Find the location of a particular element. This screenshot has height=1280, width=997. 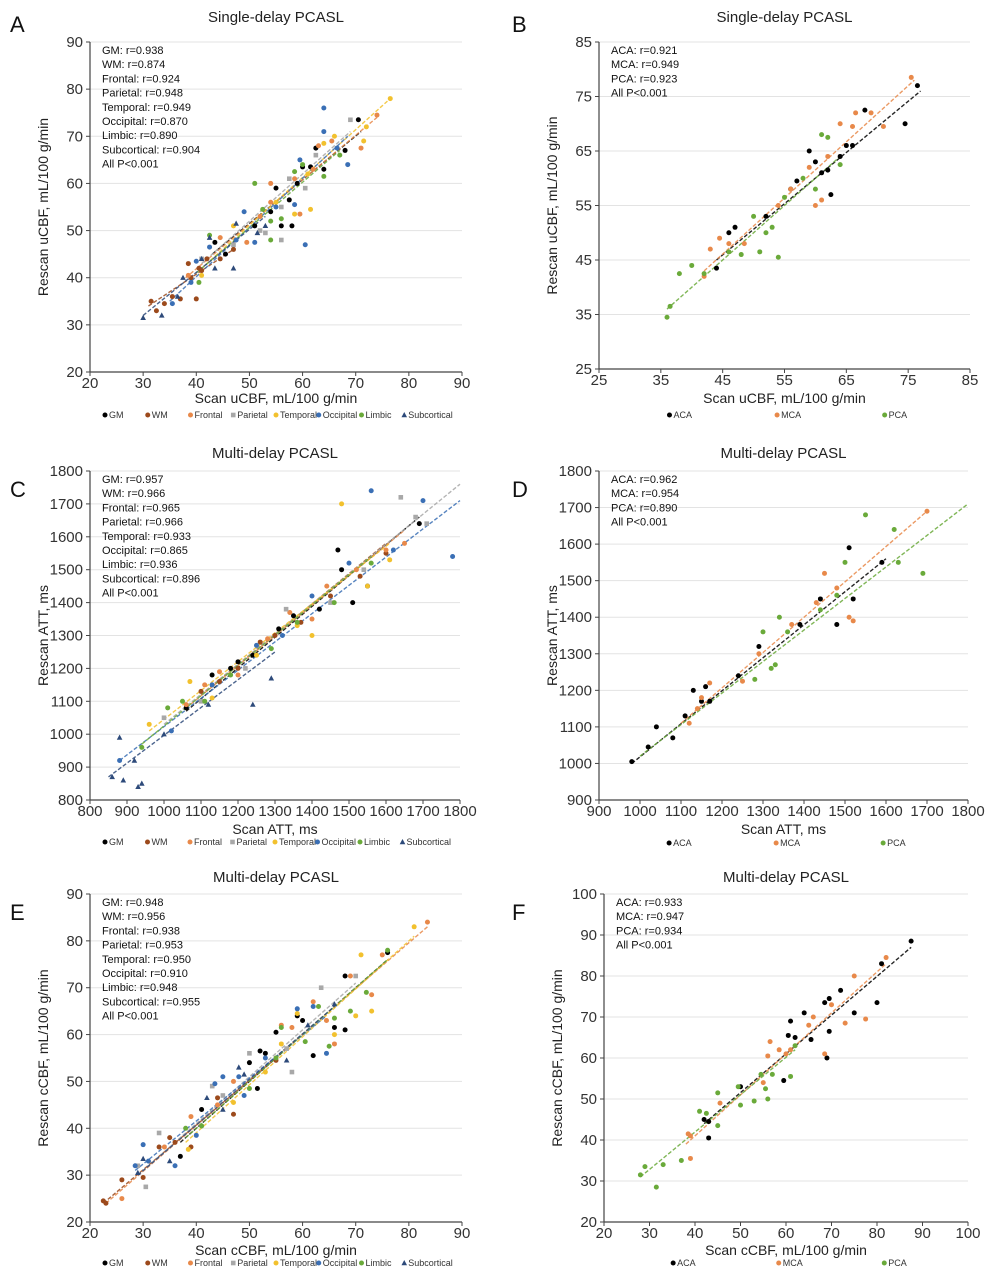

y-tick-label: 50 is located at coordinates (74, 1081).